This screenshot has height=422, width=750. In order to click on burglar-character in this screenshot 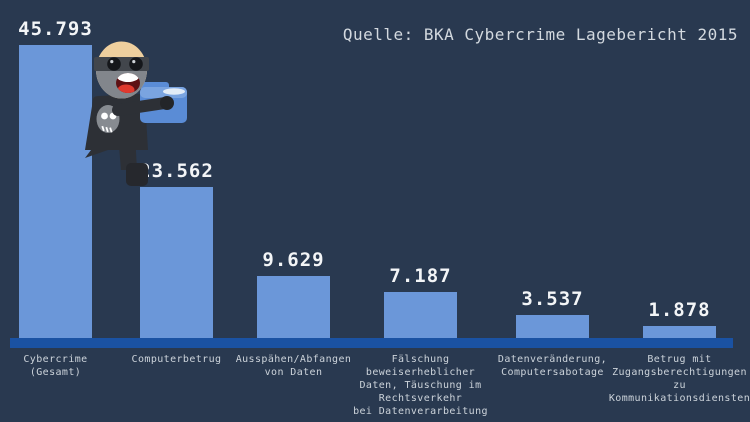, I will do `click(136, 113)`.